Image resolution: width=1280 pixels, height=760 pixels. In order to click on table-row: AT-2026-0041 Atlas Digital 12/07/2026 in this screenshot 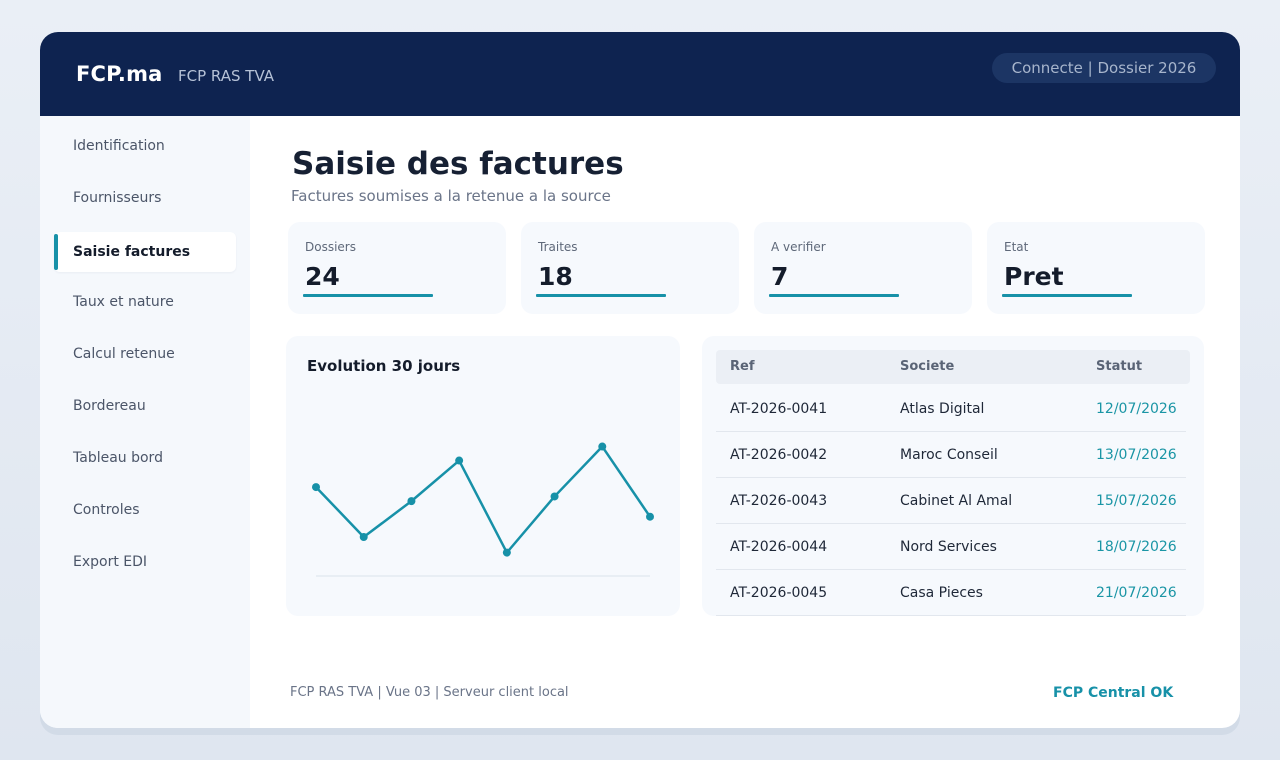, I will do `click(951, 409)`.